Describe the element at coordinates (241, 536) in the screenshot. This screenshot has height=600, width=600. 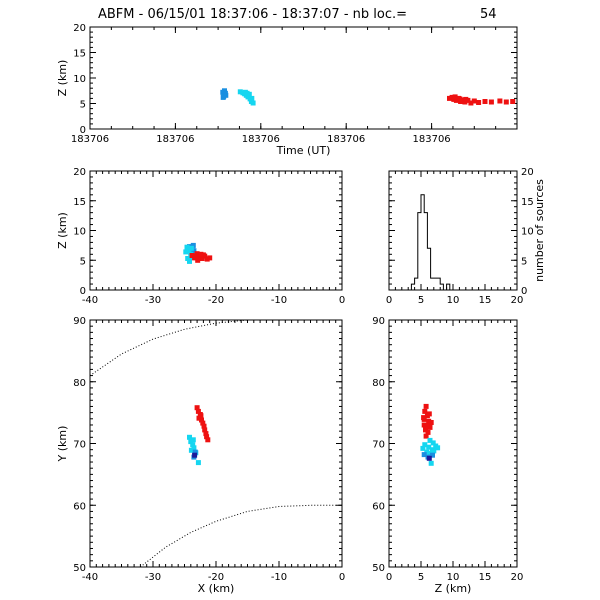
I see `reference-curve` at that location.